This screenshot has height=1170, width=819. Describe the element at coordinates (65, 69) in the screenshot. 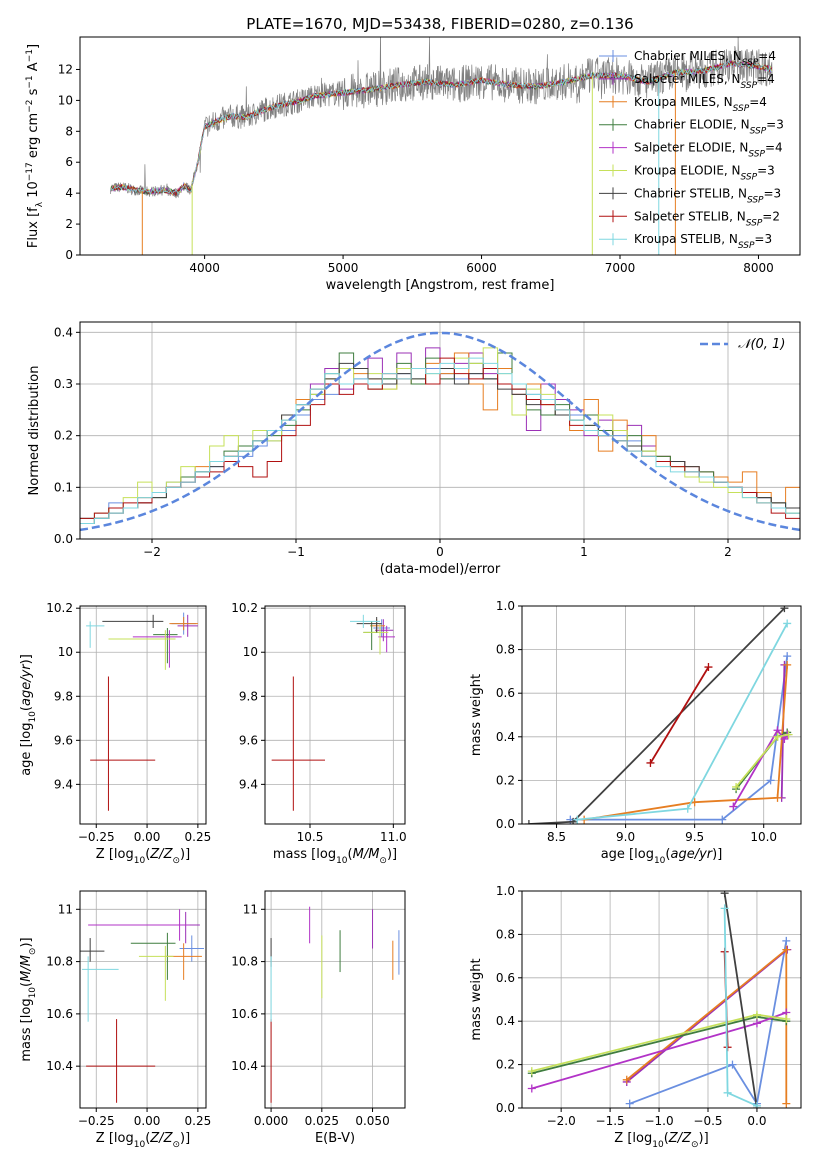

I see `y-tick-label: 12` at that location.